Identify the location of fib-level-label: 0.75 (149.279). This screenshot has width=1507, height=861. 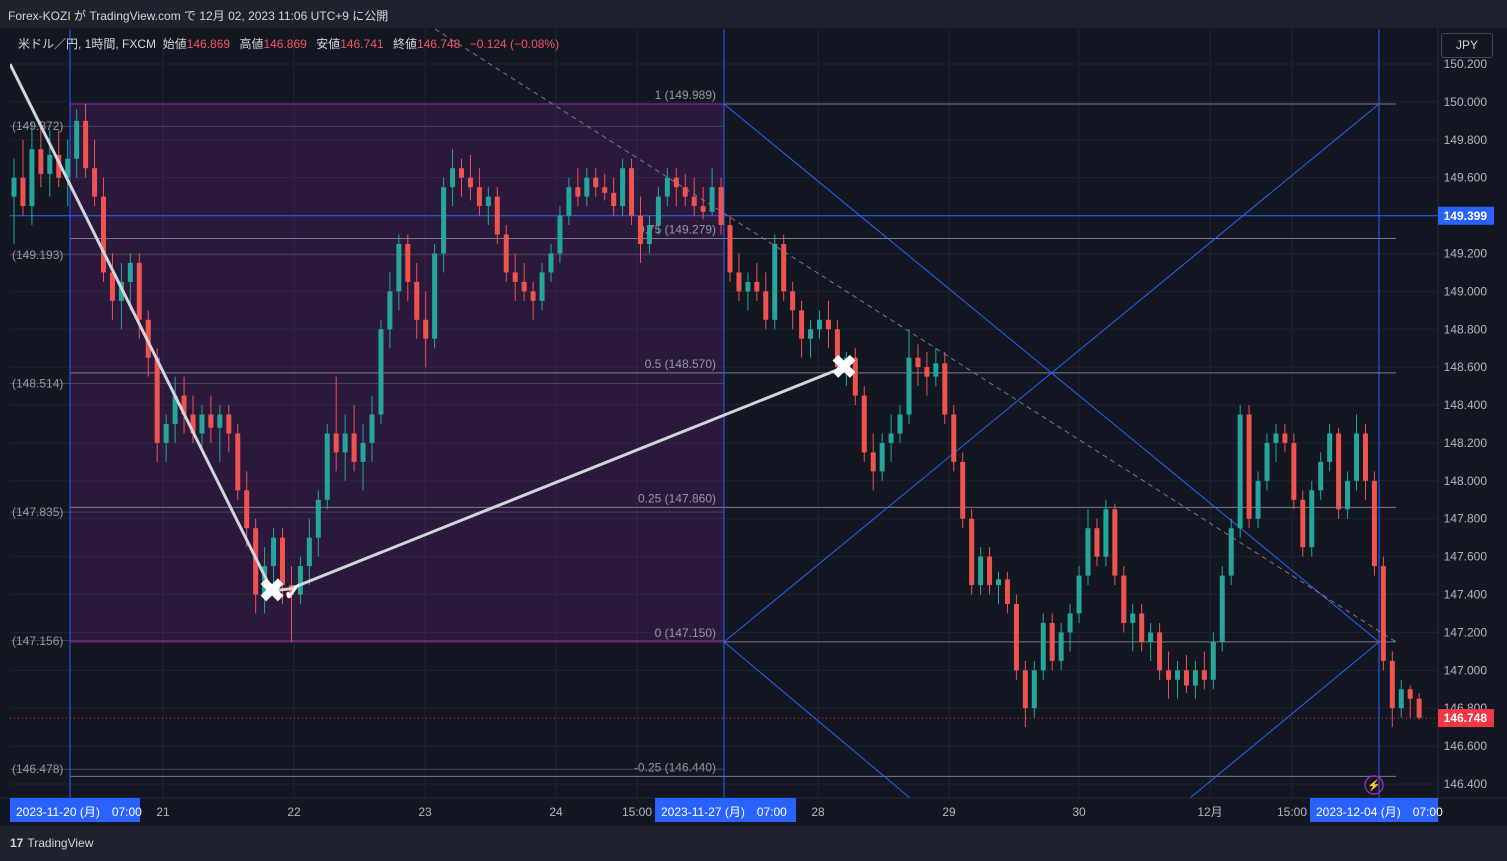
(677, 230).